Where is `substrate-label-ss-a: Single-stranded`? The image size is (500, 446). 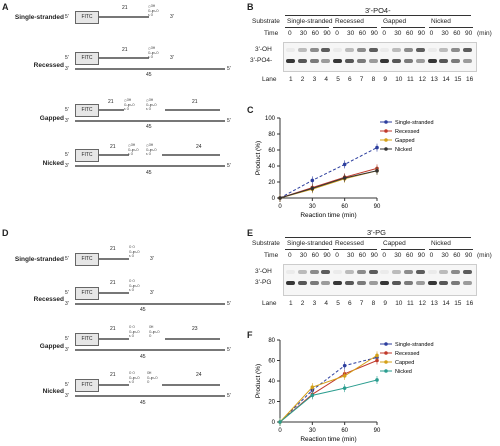
substrate-label-ss-a: Single-stranded is located at coordinates (39, 17).